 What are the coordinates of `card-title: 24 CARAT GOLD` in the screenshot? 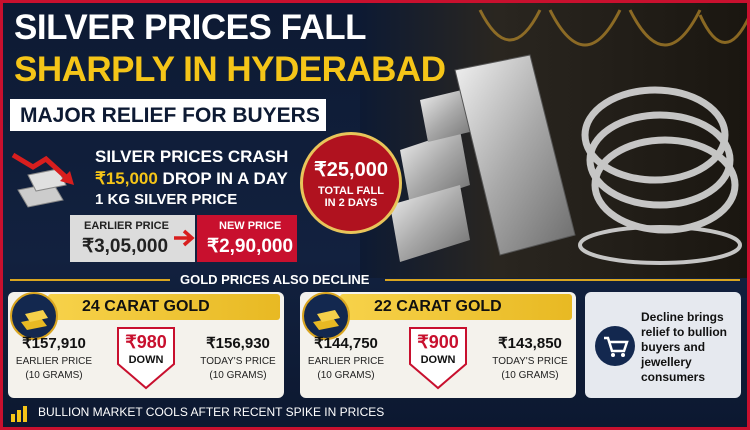 It's located at (146, 306).